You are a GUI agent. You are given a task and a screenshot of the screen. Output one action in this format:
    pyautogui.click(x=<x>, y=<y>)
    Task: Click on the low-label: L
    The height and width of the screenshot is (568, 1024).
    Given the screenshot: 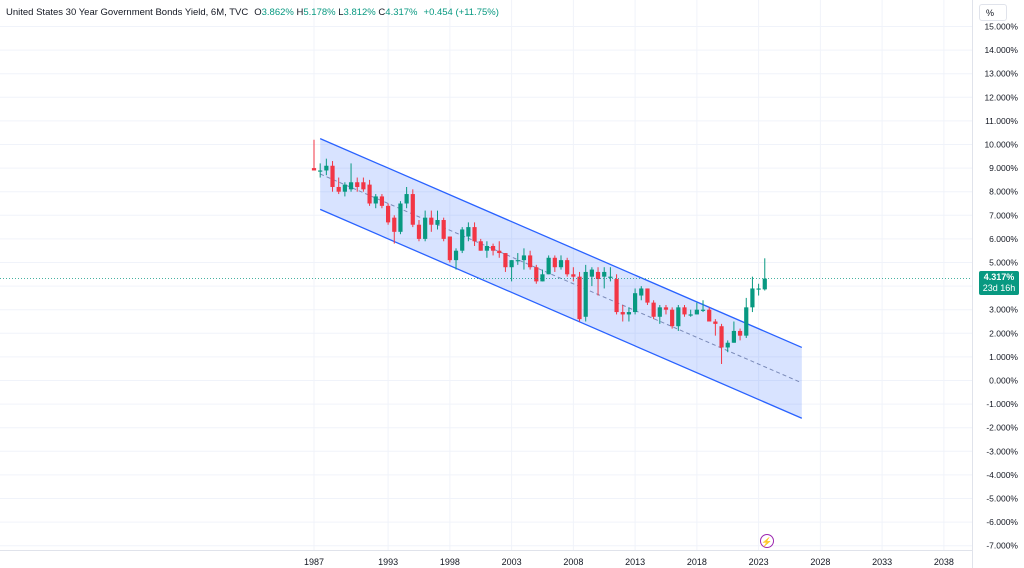 What is the action you would take?
    pyautogui.click(x=341, y=12)
    